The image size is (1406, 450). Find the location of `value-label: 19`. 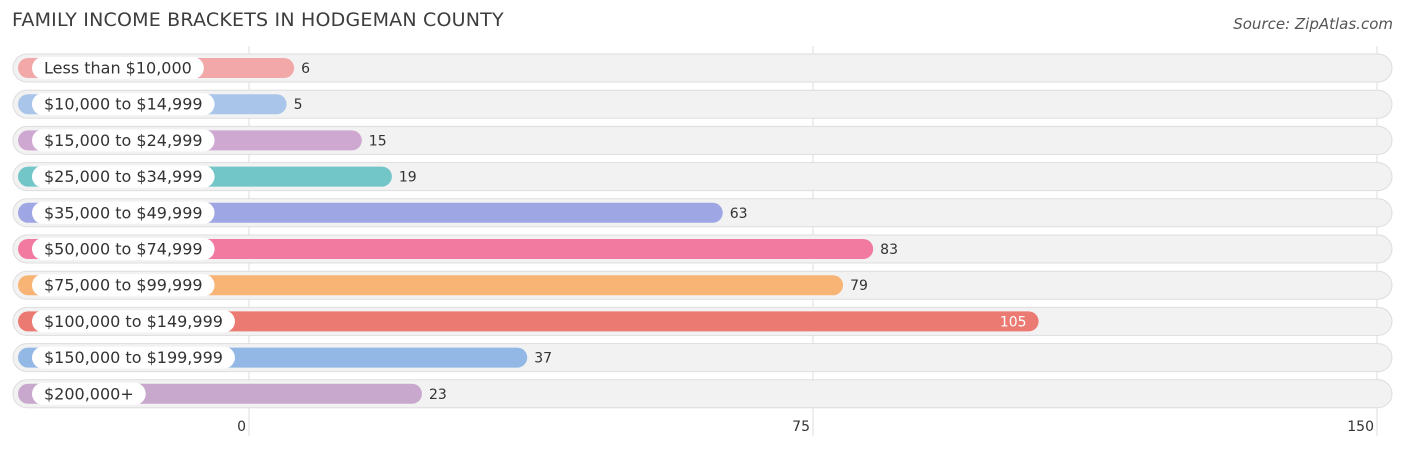

value-label: 19 is located at coordinates (408, 178).